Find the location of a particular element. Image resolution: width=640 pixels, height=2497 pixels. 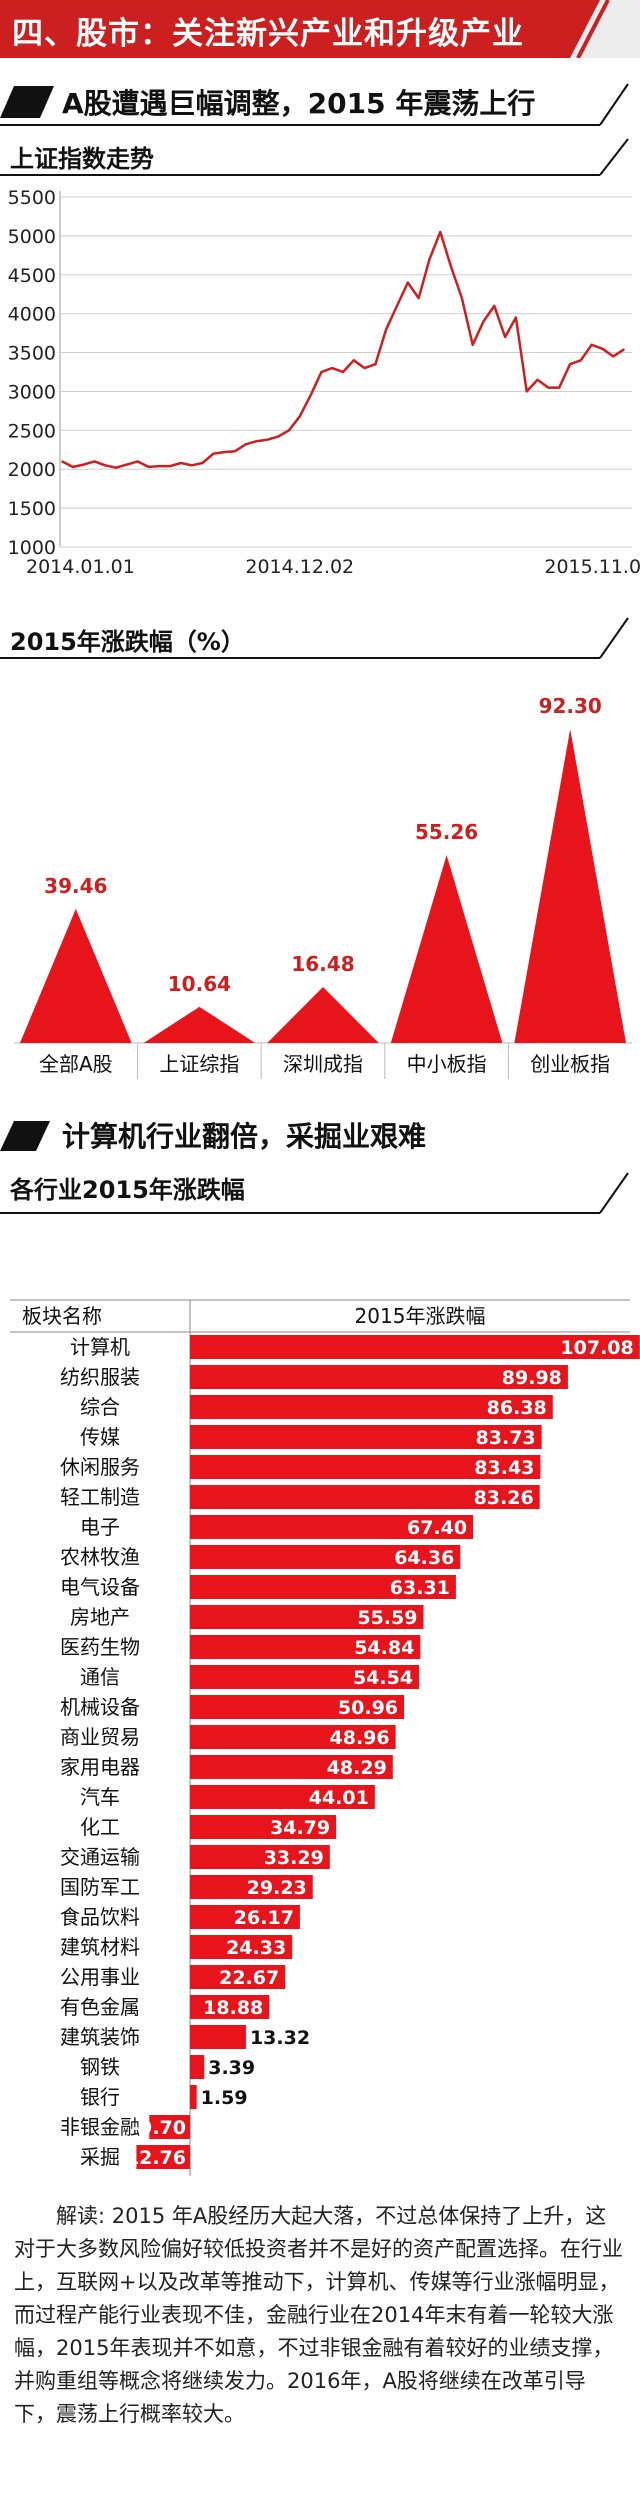

banner-title: 四、股市：关注新兴产业和升级产业 is located at coordinates (268, 34).